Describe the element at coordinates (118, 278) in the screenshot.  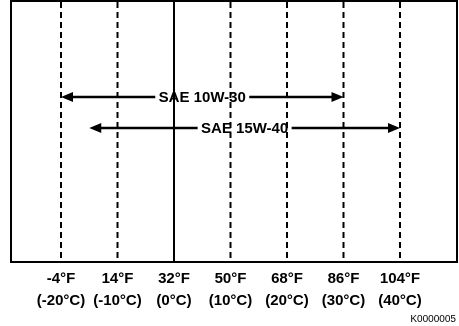
I see `tick-label-f-1: 14°F` at that location.